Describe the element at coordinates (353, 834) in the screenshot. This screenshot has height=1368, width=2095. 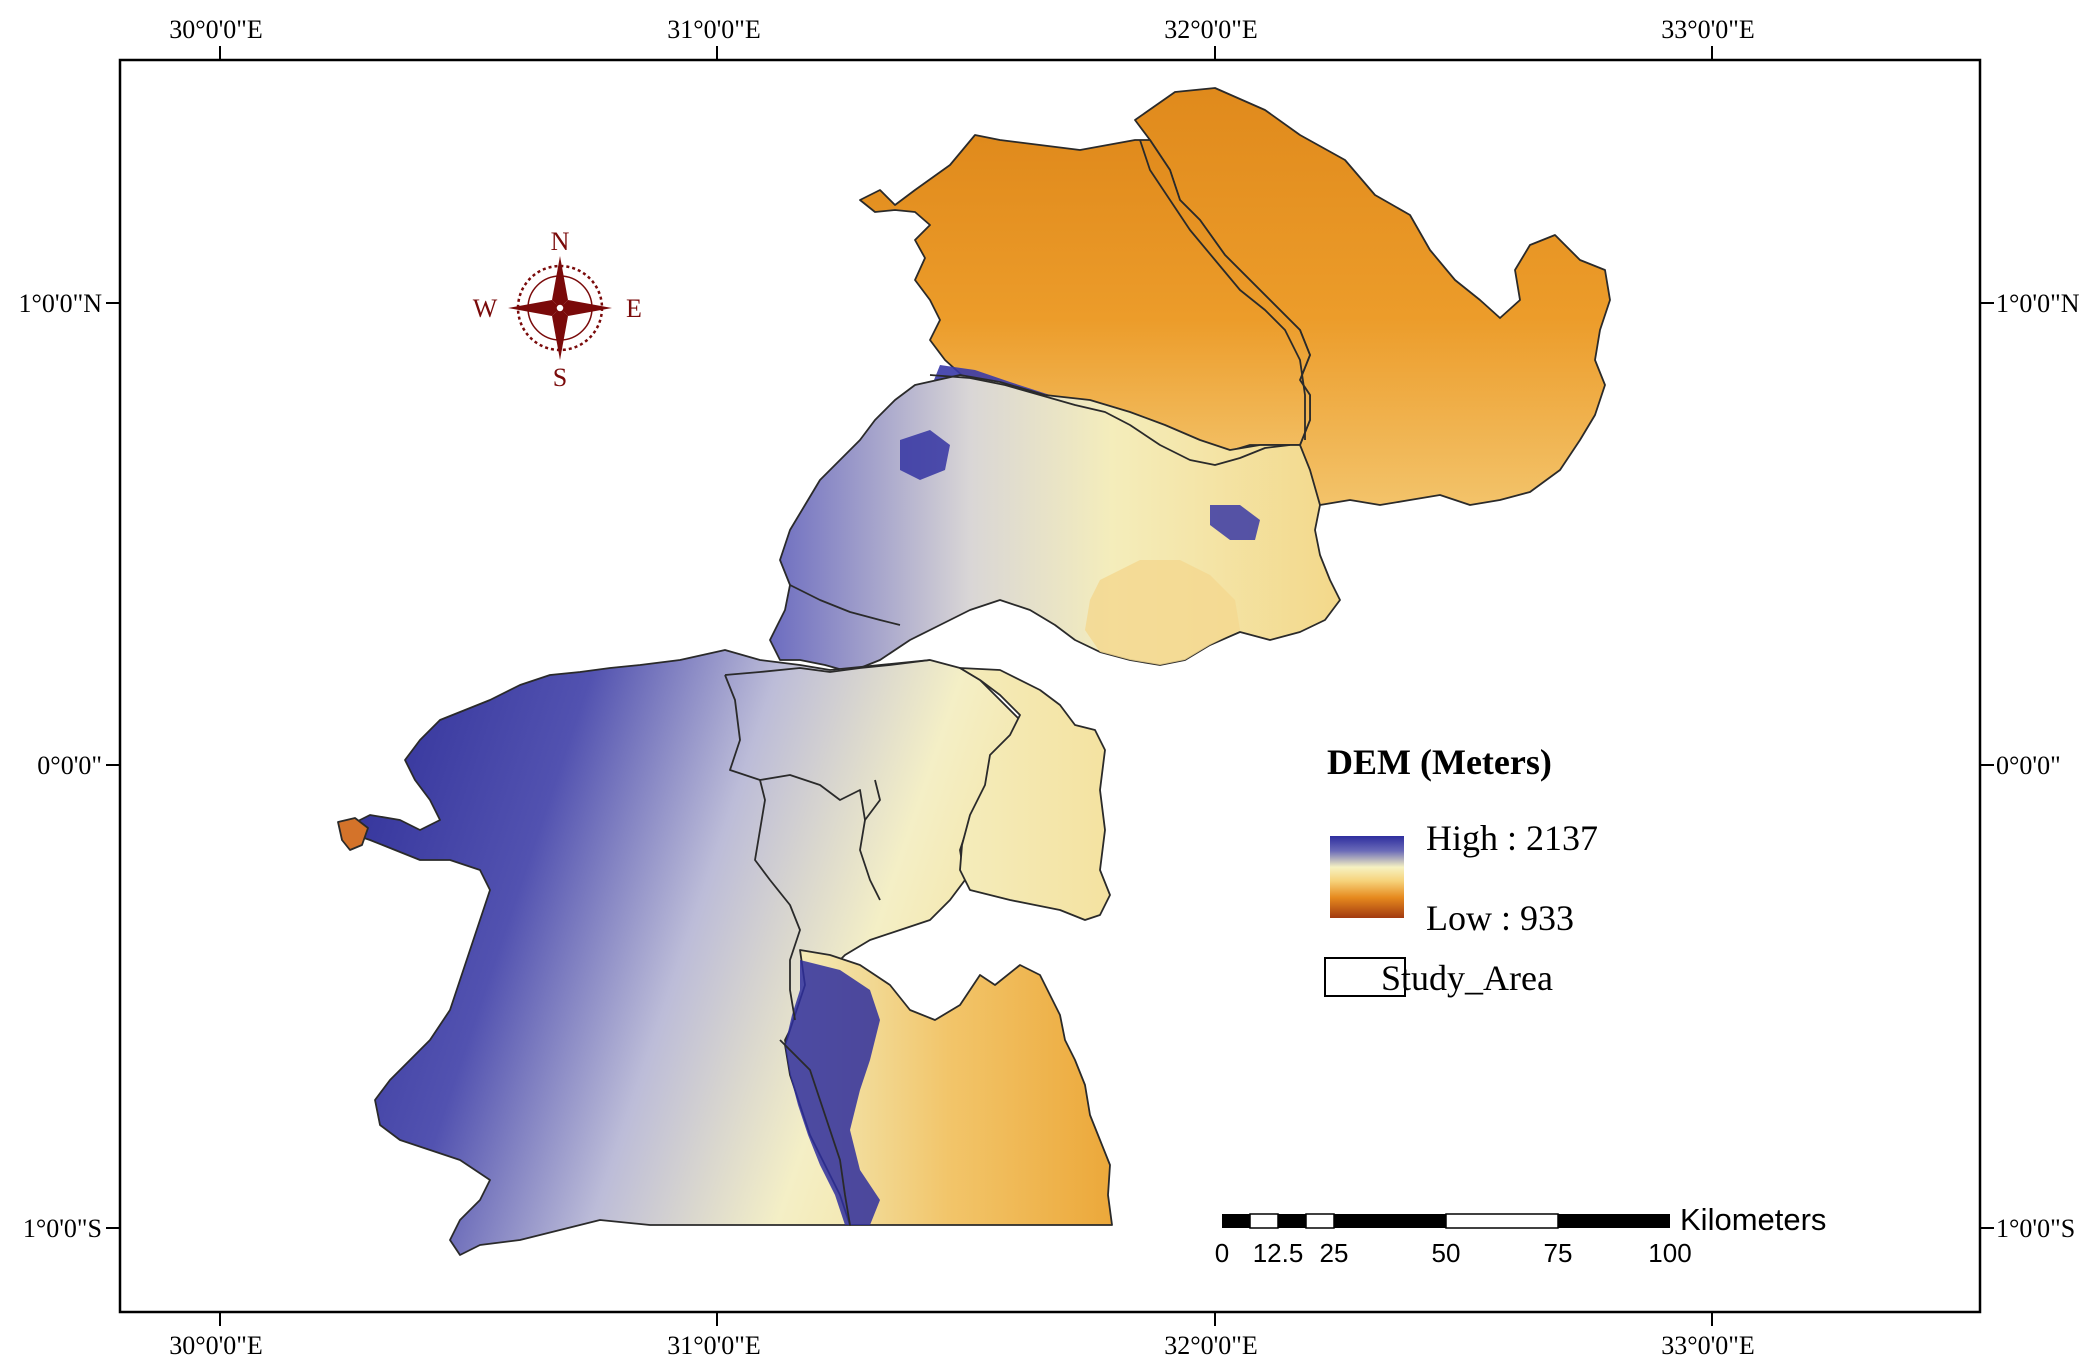
I see `region-west-peninsula` at that location.